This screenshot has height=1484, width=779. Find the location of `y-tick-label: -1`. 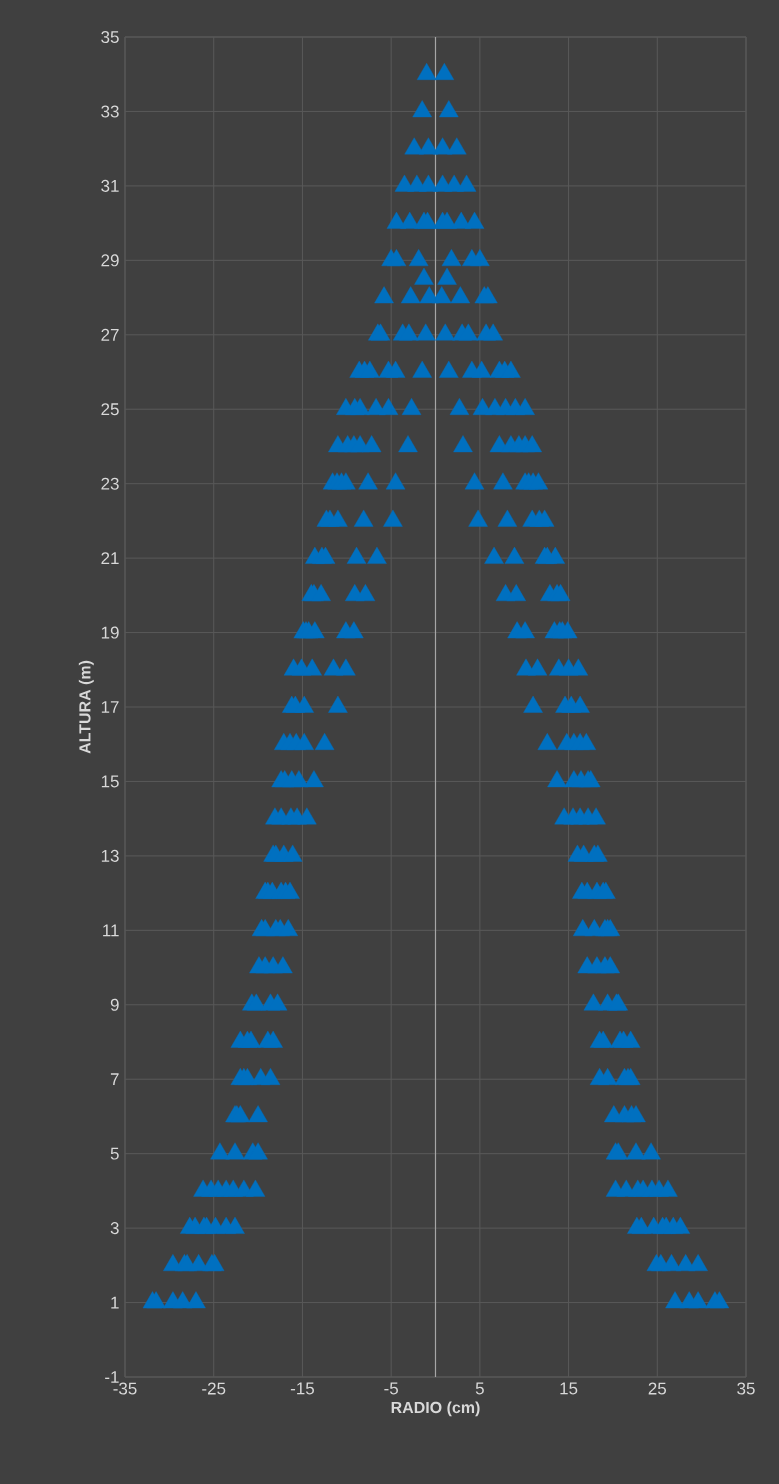

y-tick-label: -1 is located at coordinates (112, 1377).